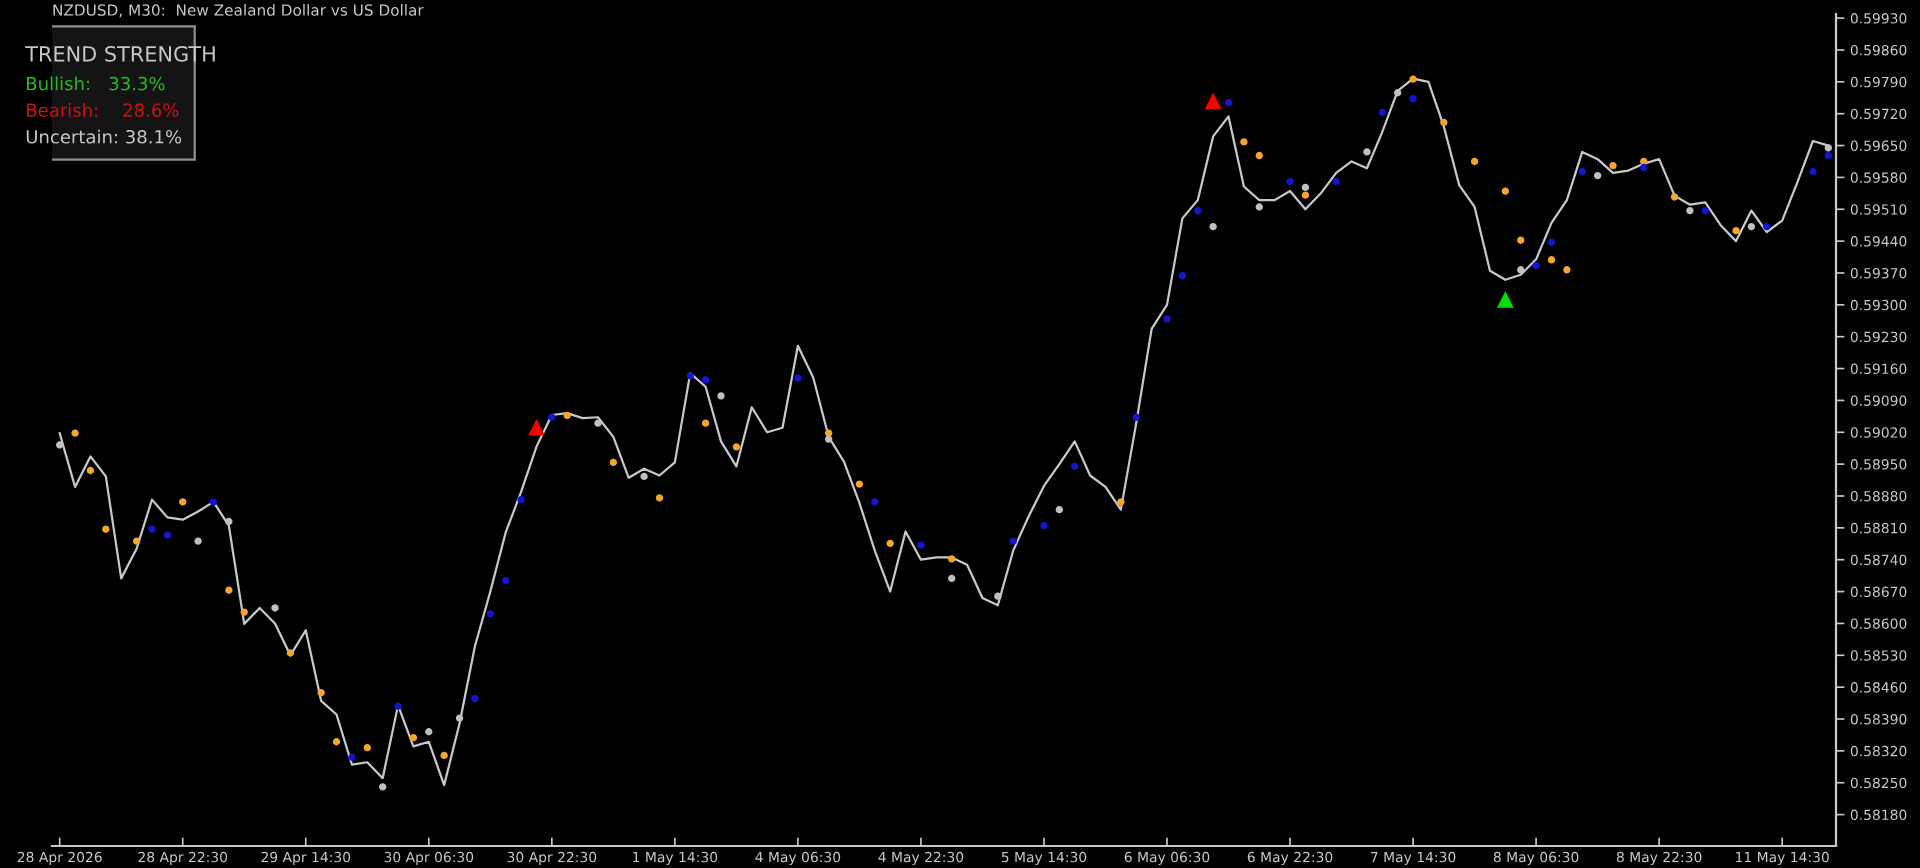 Image resolution: width=1920 pixels, height=868 pixels. What do you see at coordinates (103, 110) in the screenshot?
I see `annotation: Bearish: 28.6%` at bounding box center [103, 110].